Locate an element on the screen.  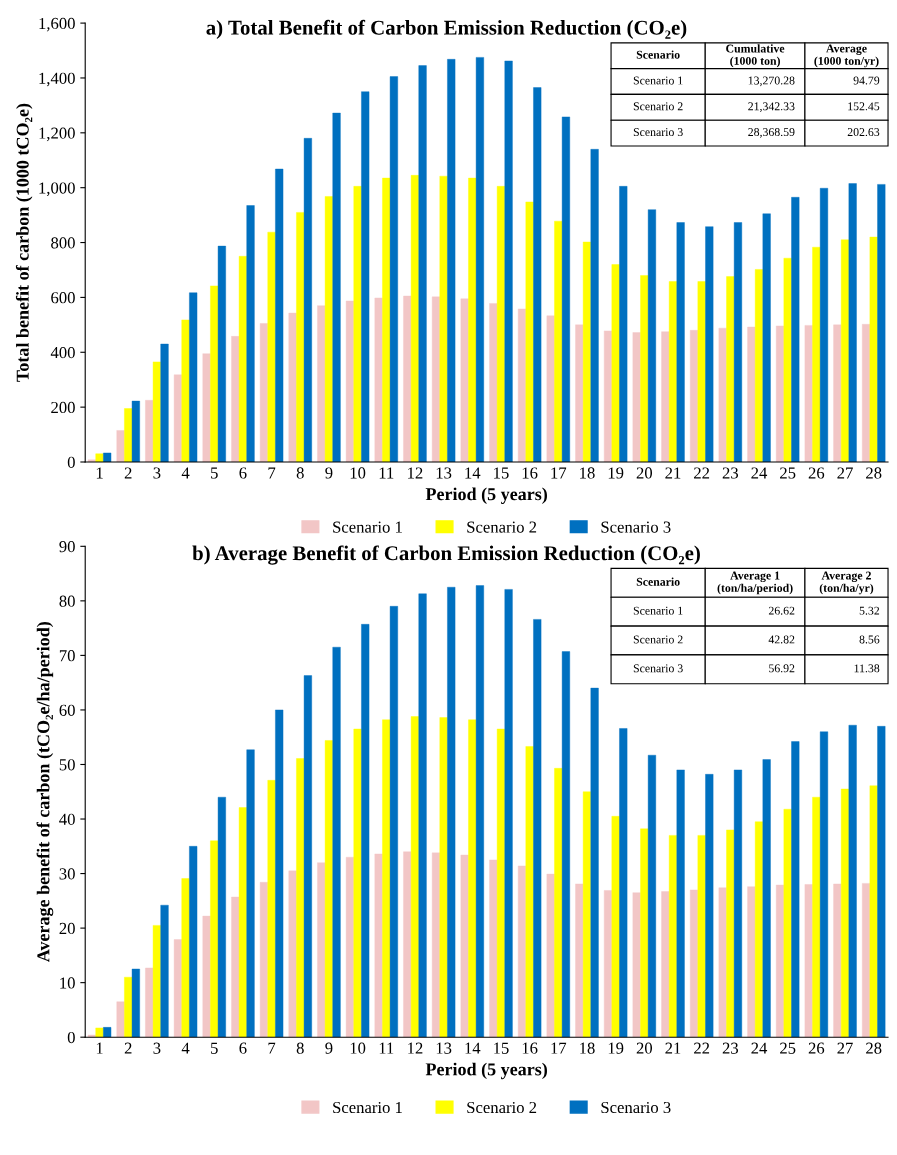
legend-label: Scenario 3 is located at coordinates (636, 527).